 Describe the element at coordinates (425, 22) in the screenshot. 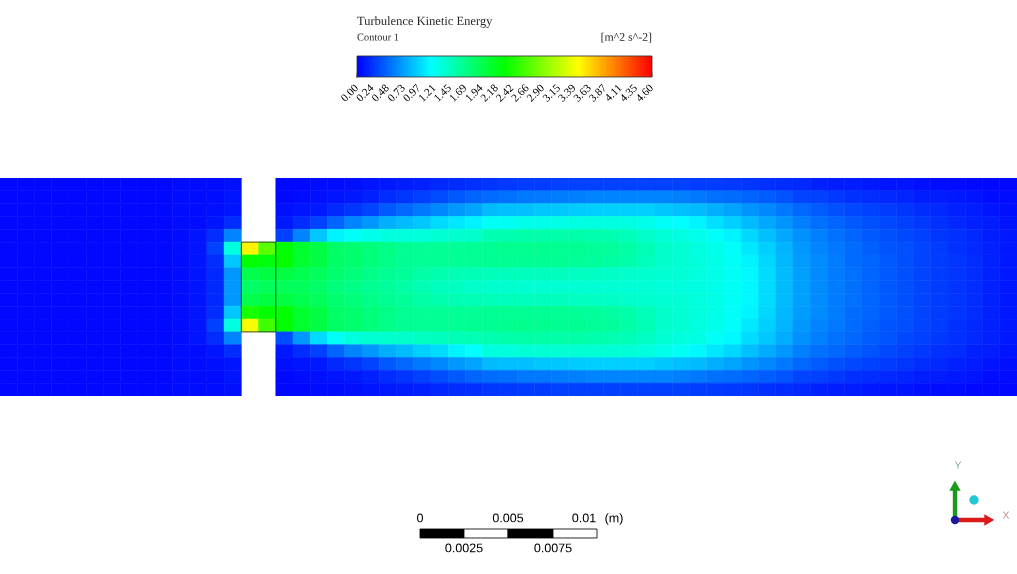

I see `chart-title: Turbulence Kinetic Energy` at that location.